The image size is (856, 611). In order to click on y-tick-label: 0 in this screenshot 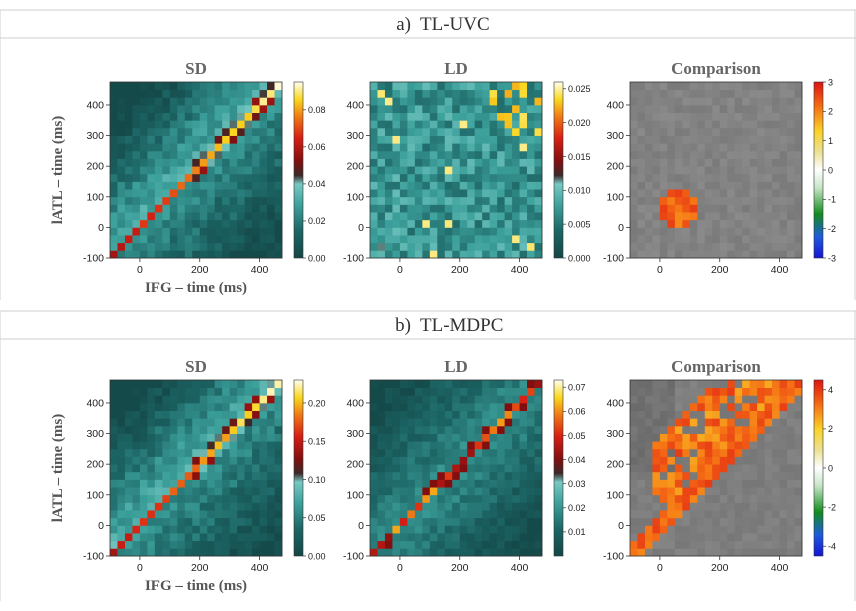, I will do `click(361, 228)`.